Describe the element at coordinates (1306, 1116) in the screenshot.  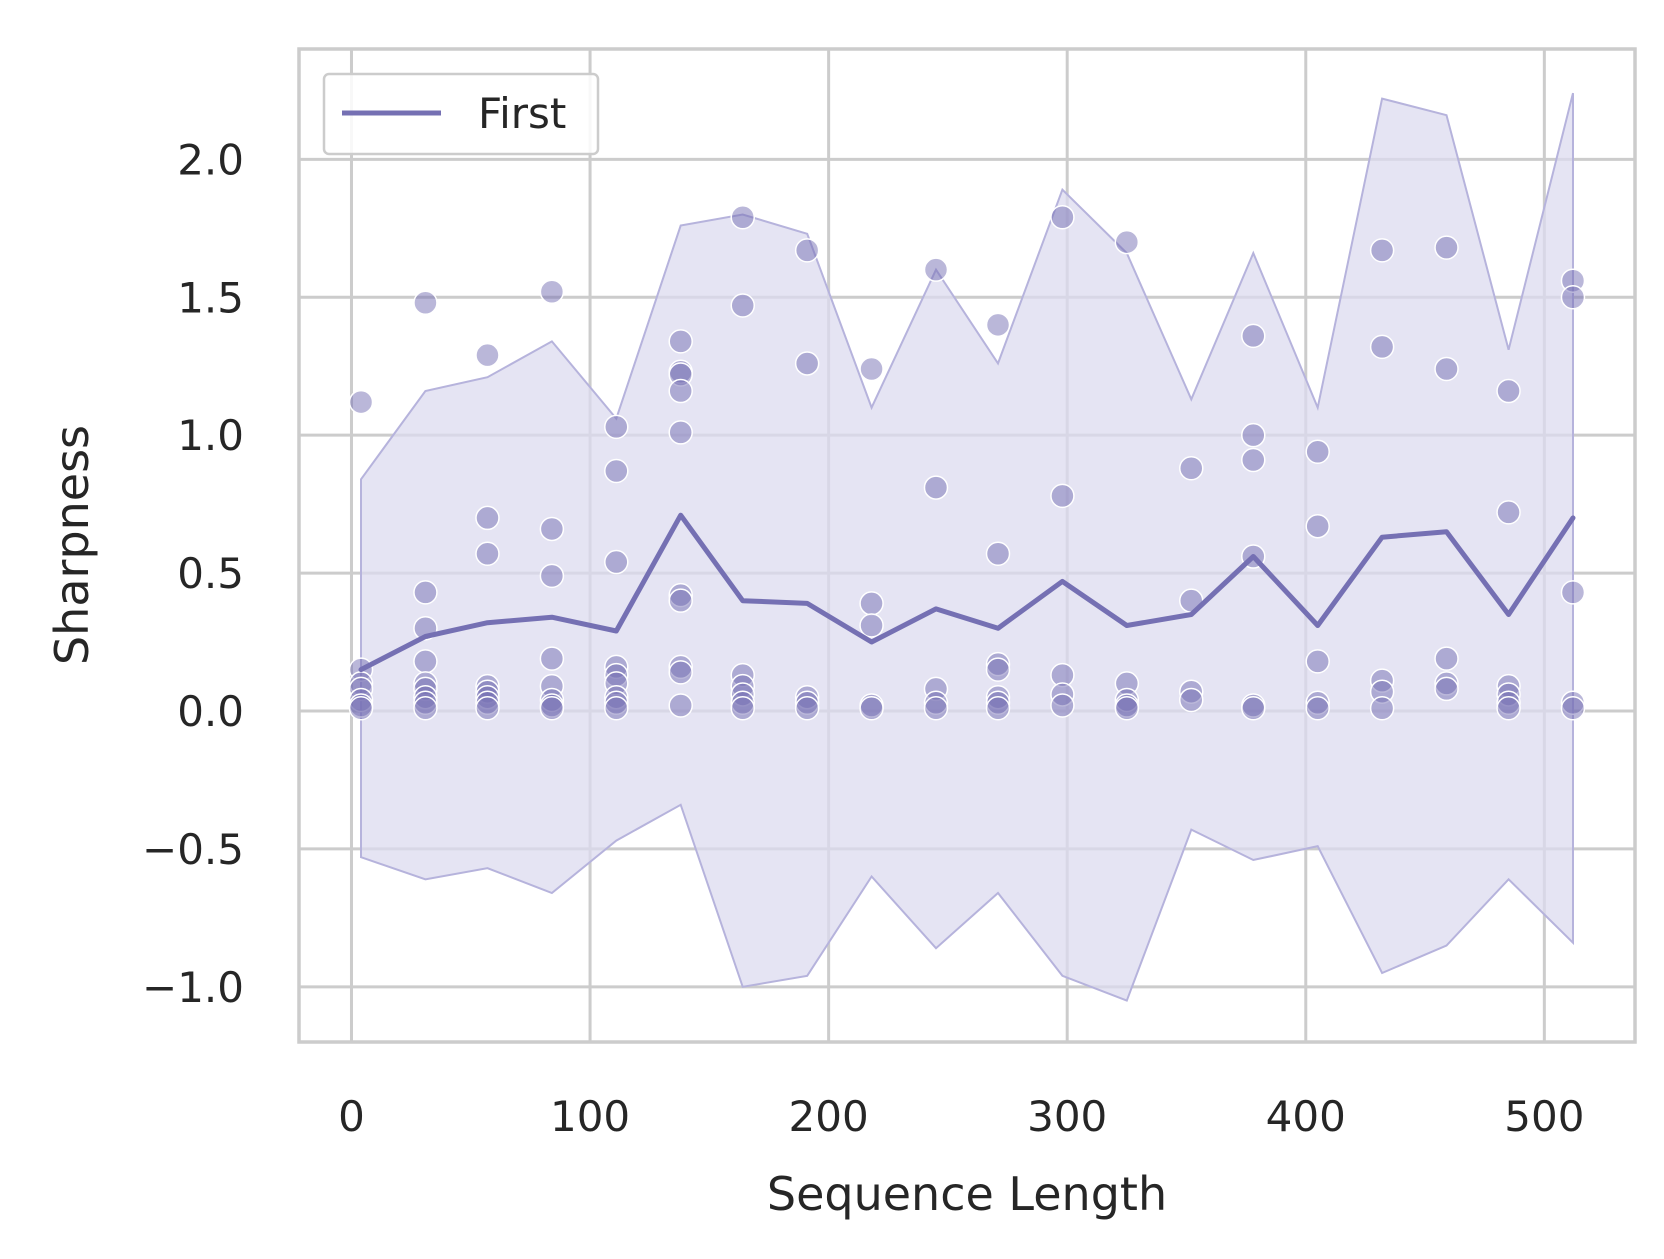
I see `x-tick-label: 400` at that location.